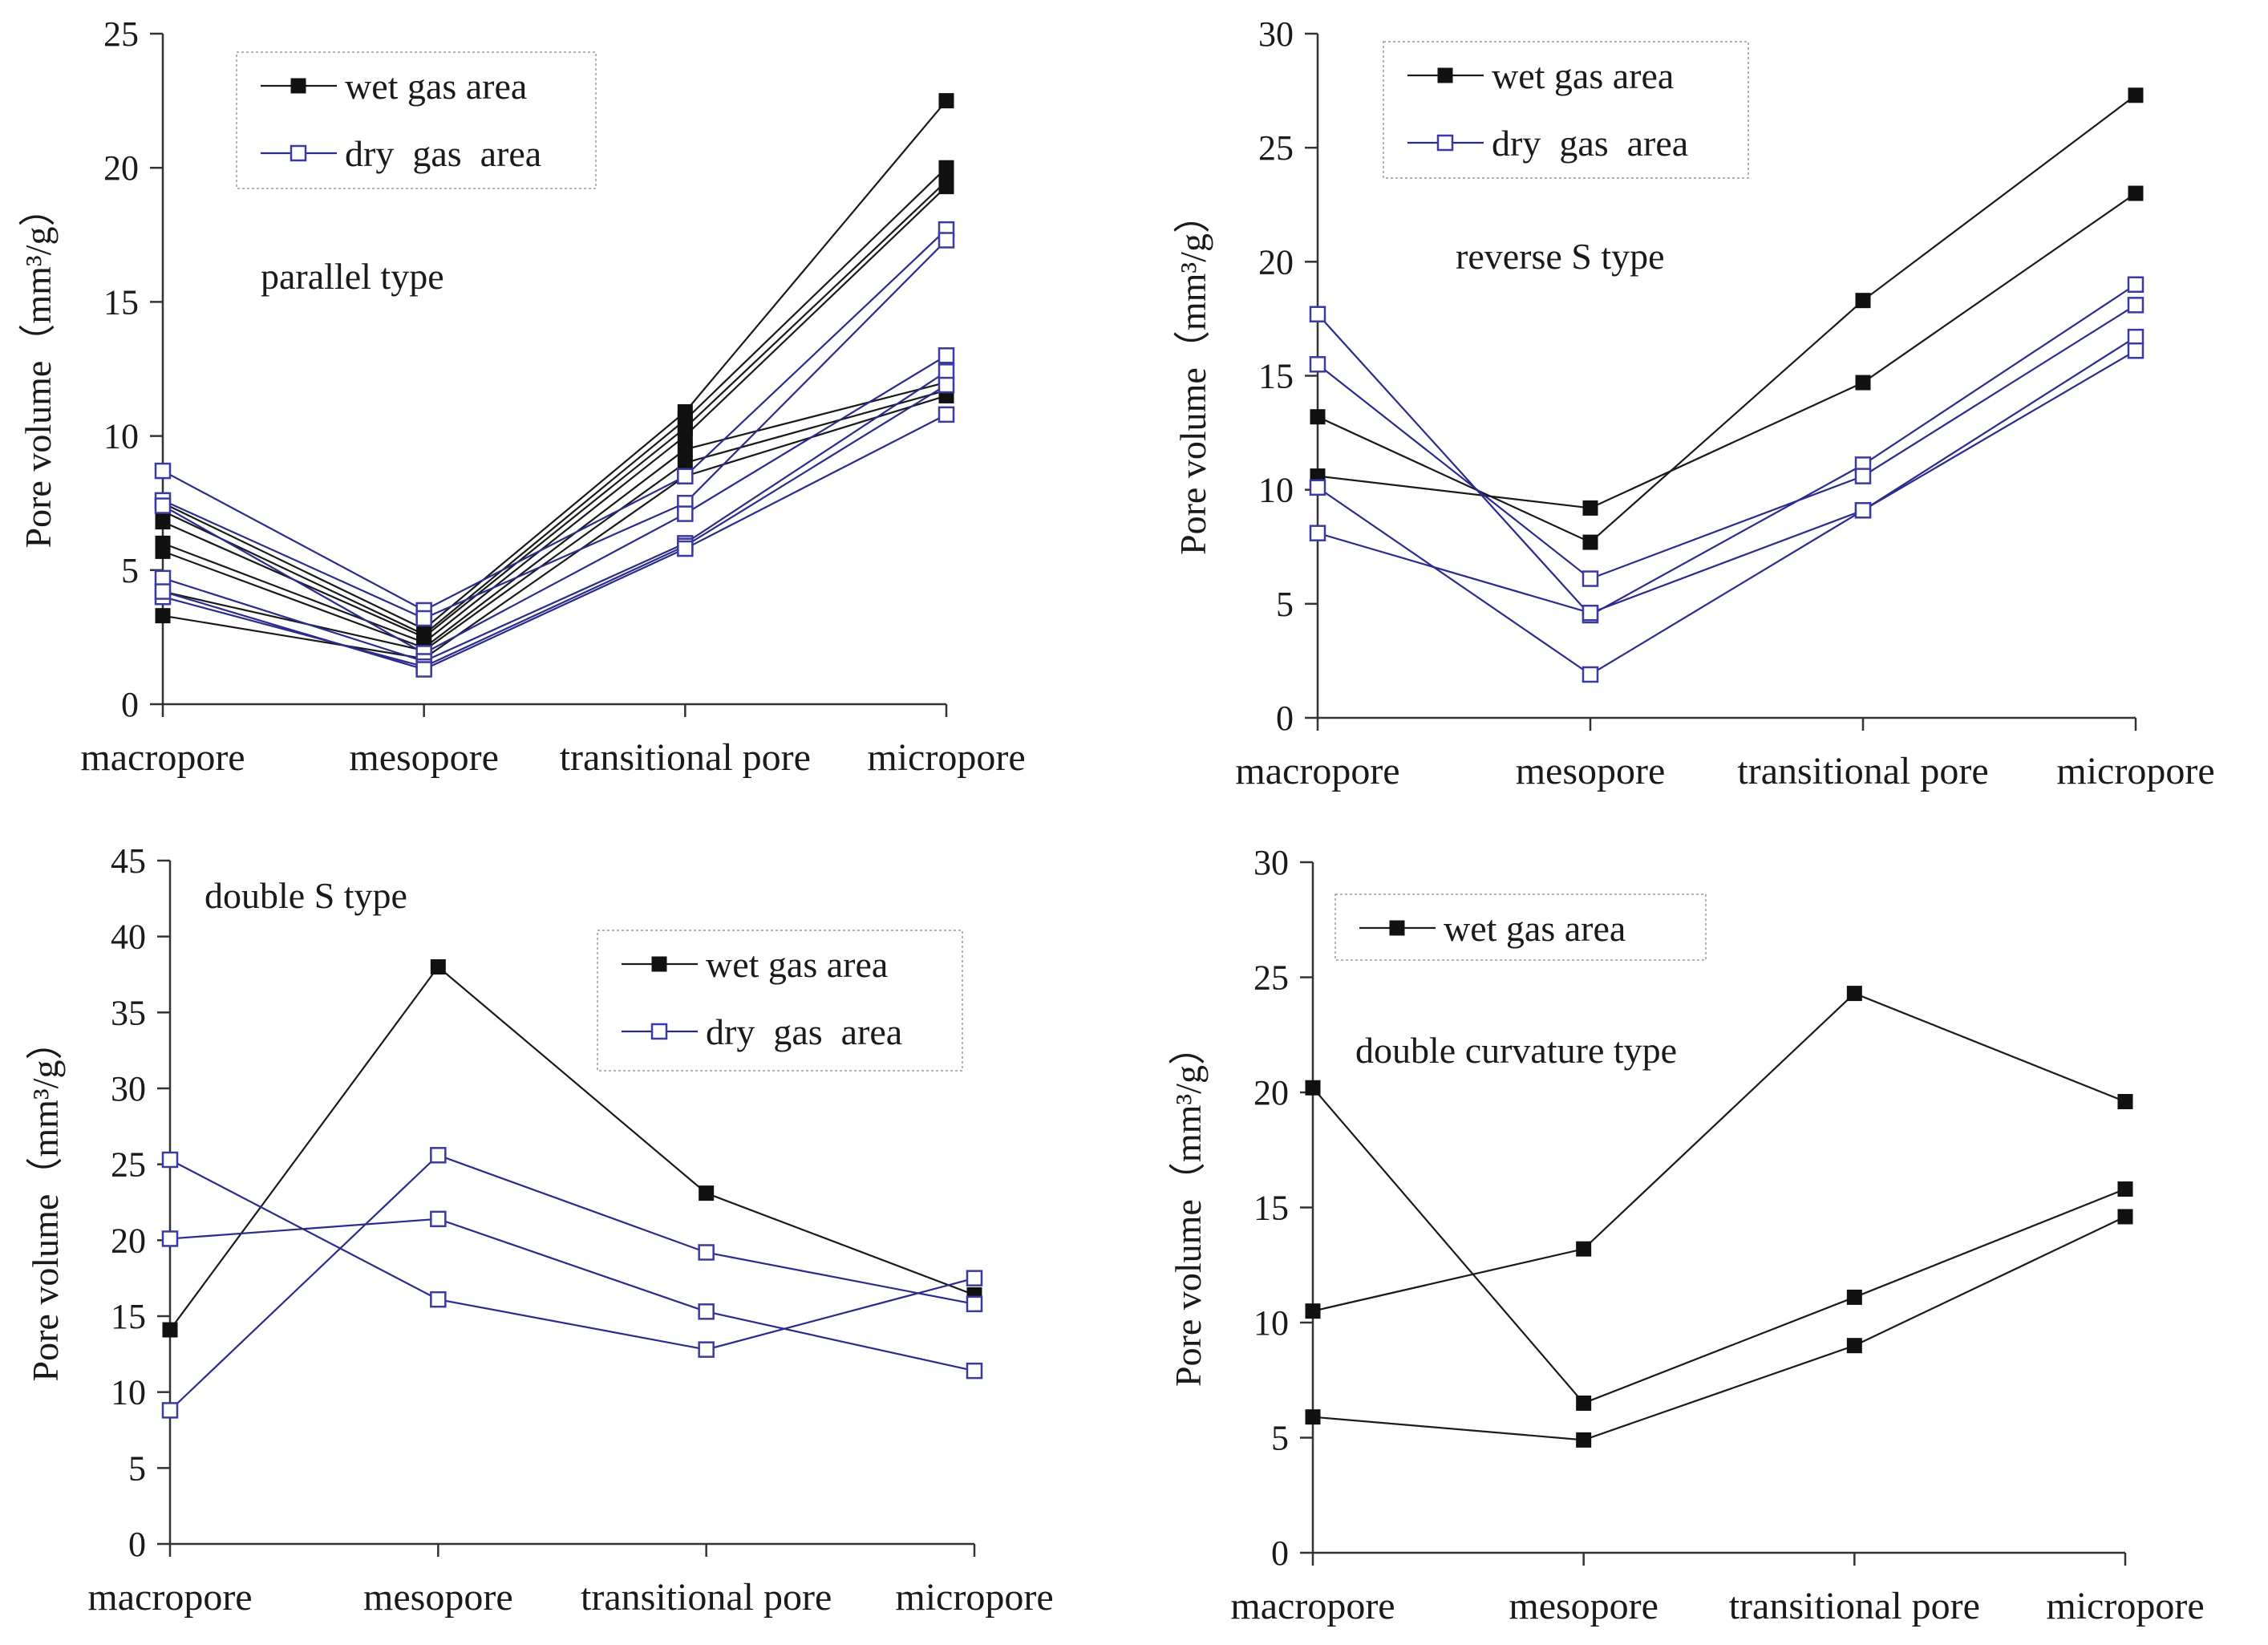 This screenshot has height=1645, width=2268. Describe the element at coordinates (797, 964) in the screenshot. I see `legend-label: wet gas area` at that location.